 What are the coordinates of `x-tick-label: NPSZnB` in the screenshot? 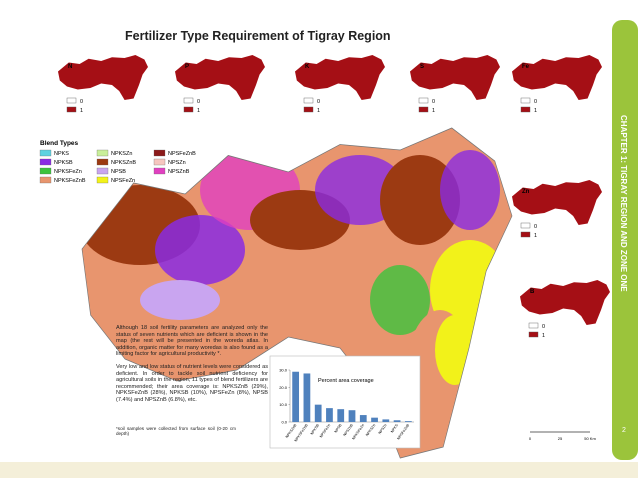 It's located at (349, 430).